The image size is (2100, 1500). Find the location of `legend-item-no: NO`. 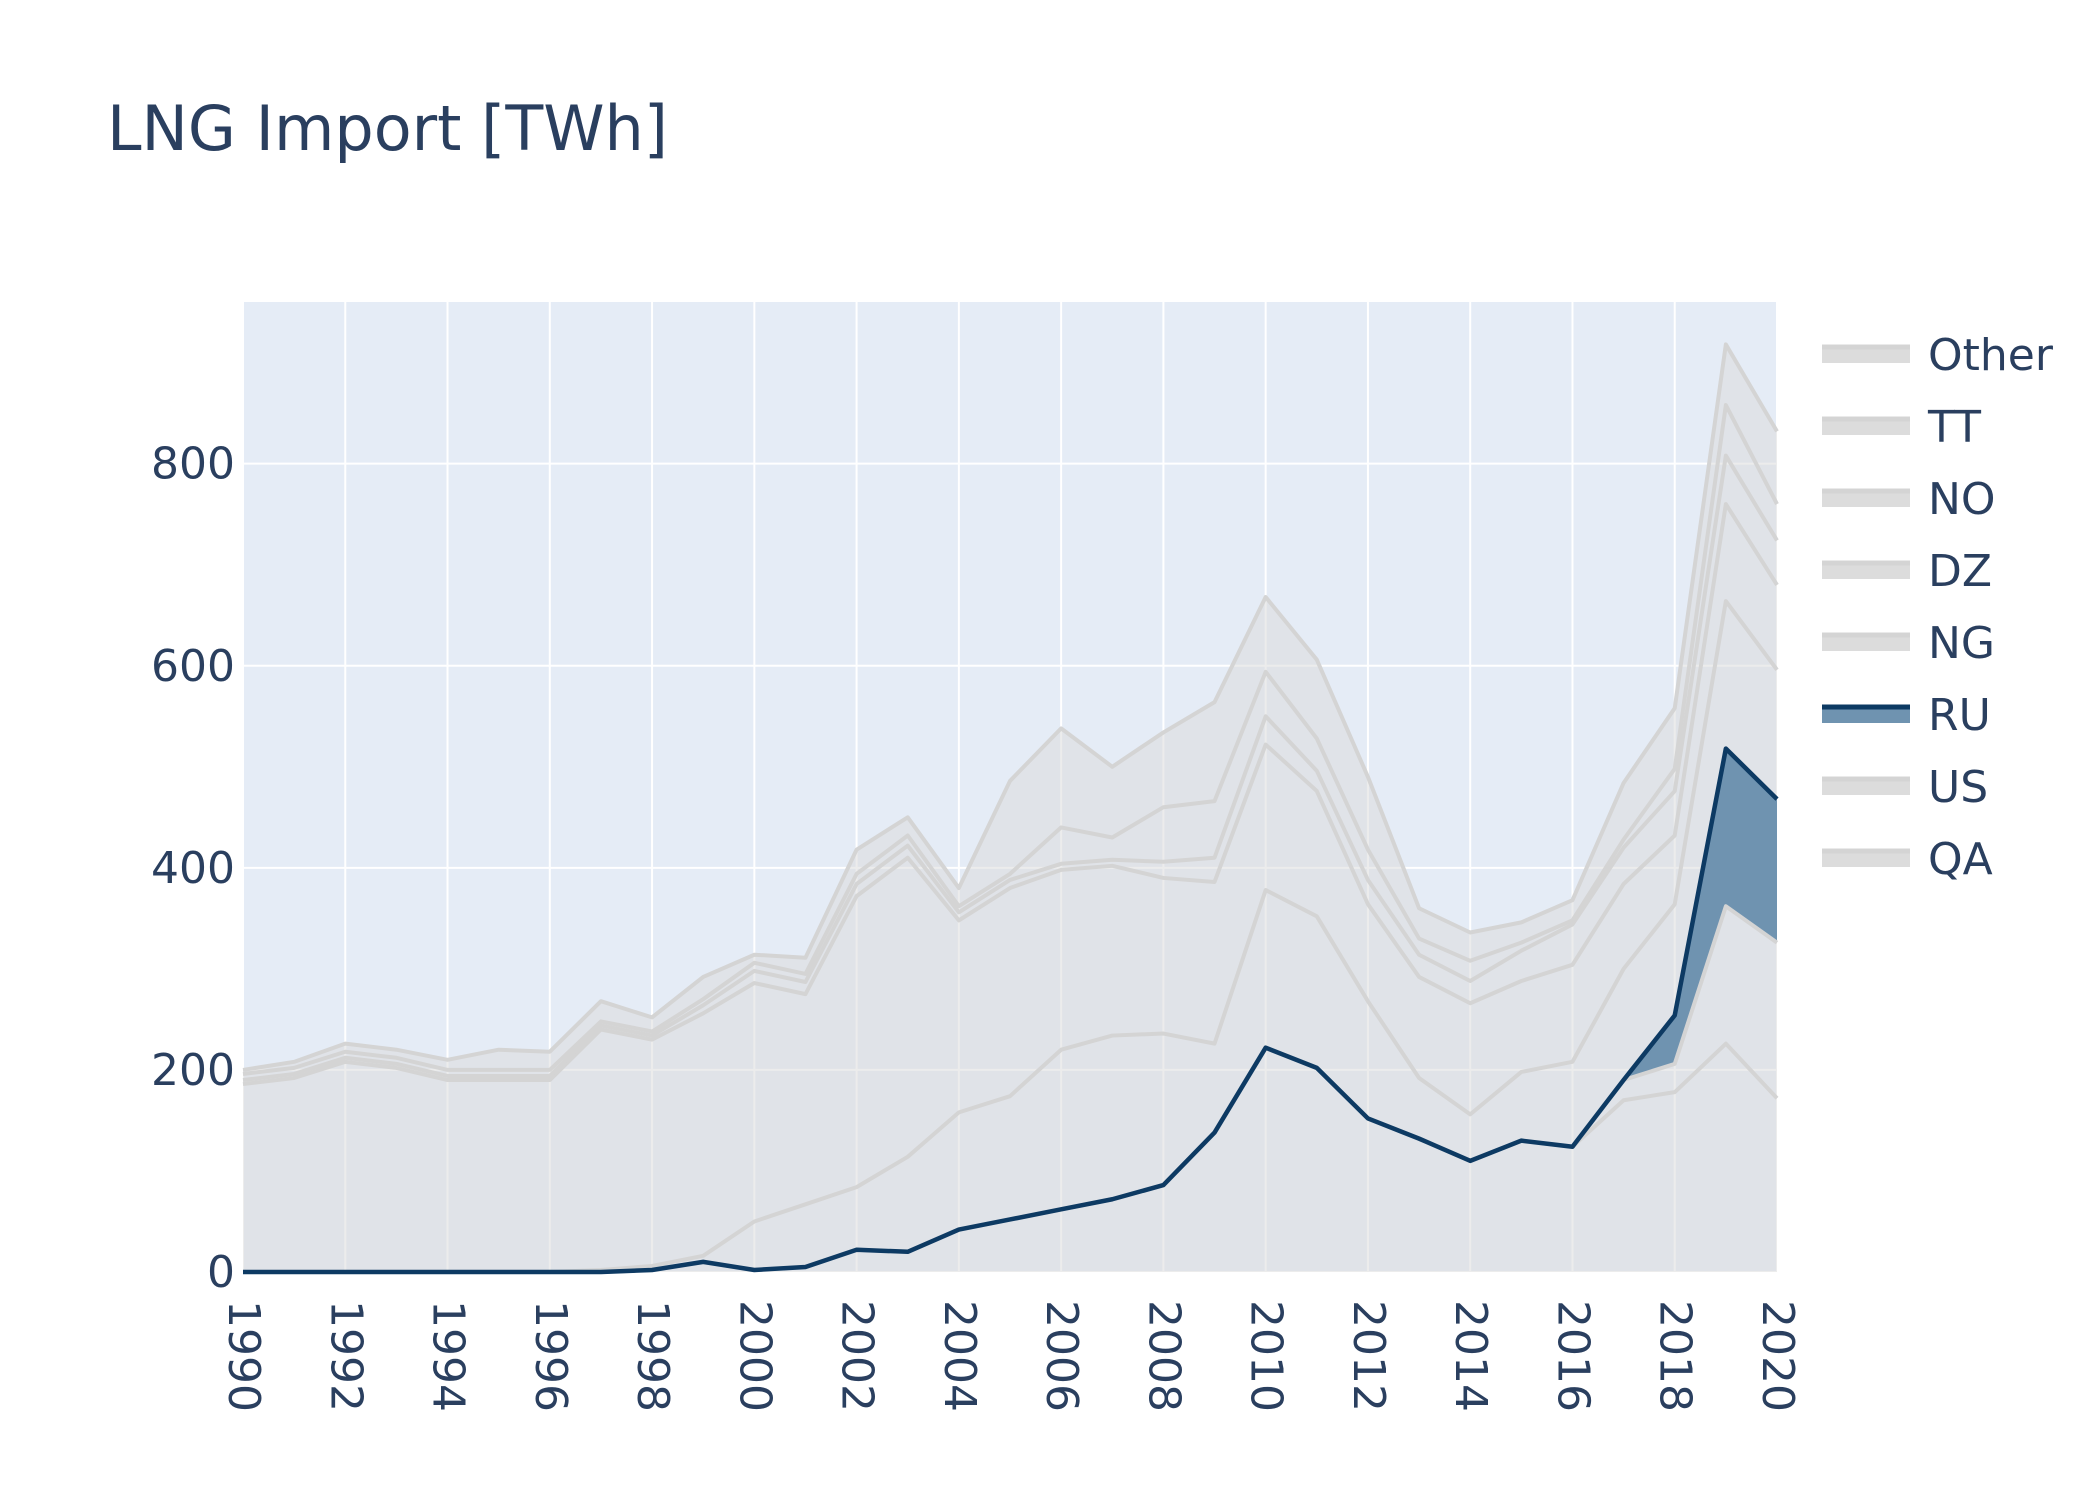

legend-item-no: NO is located at coordinates (1909, 499).